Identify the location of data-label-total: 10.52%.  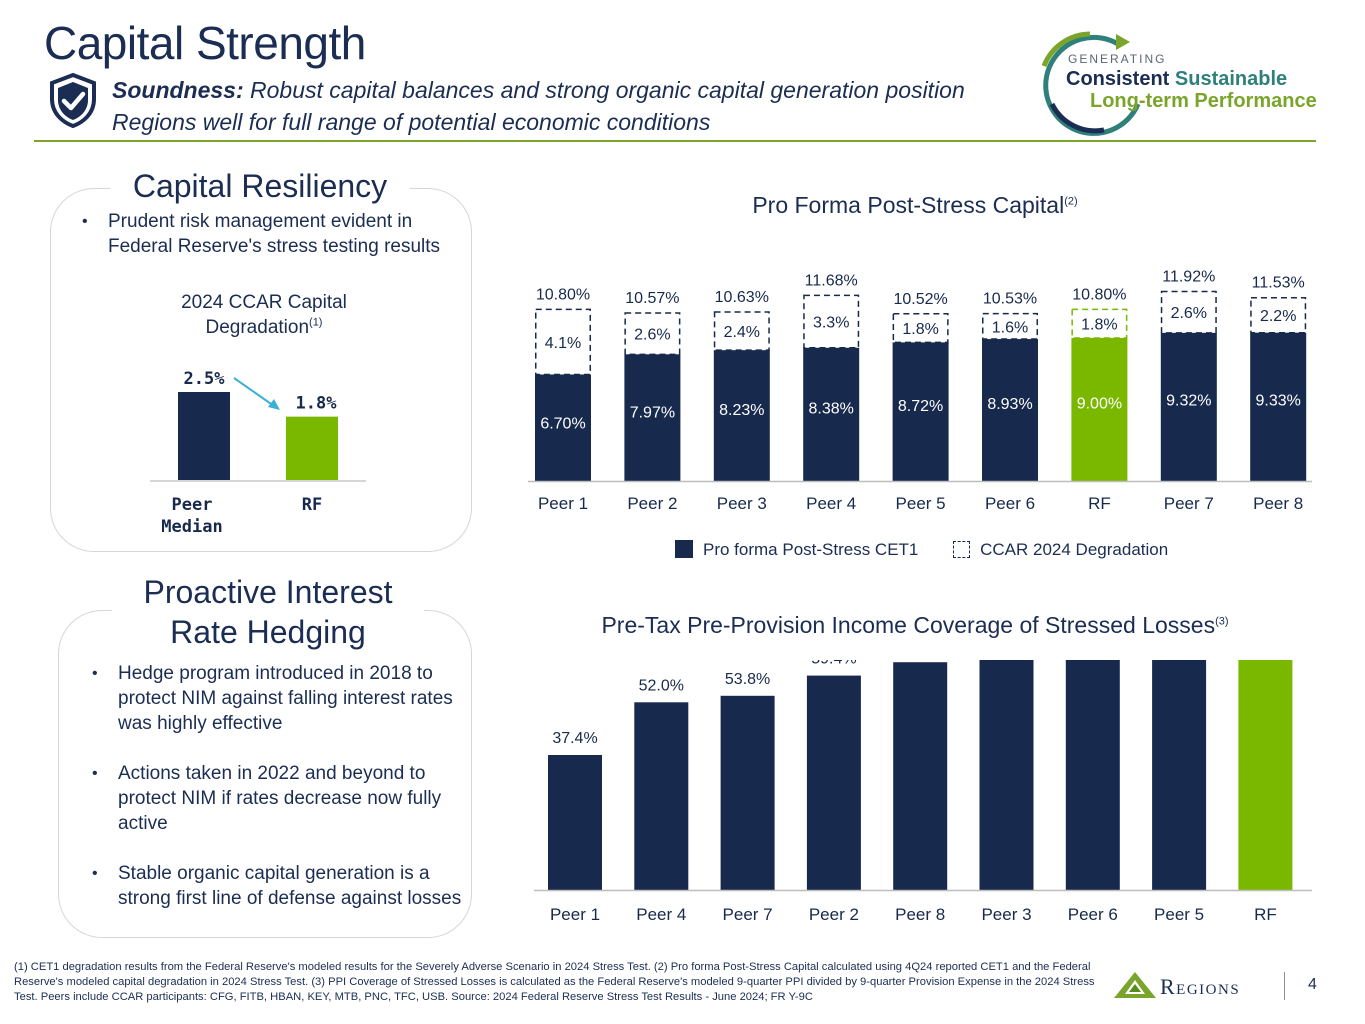
(920, 299).